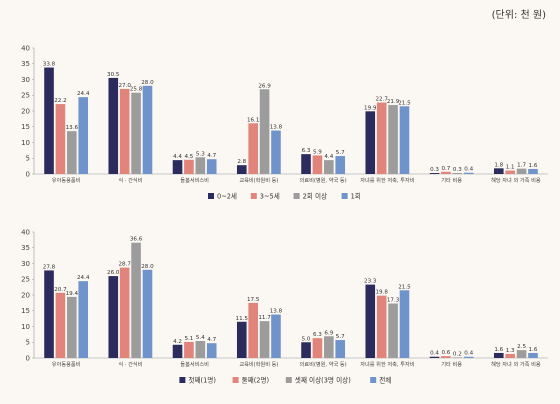 The width and height of the screenshot is (560, 404). I want to click on top-value-label-2-0: 4.4, so click(177, 157).